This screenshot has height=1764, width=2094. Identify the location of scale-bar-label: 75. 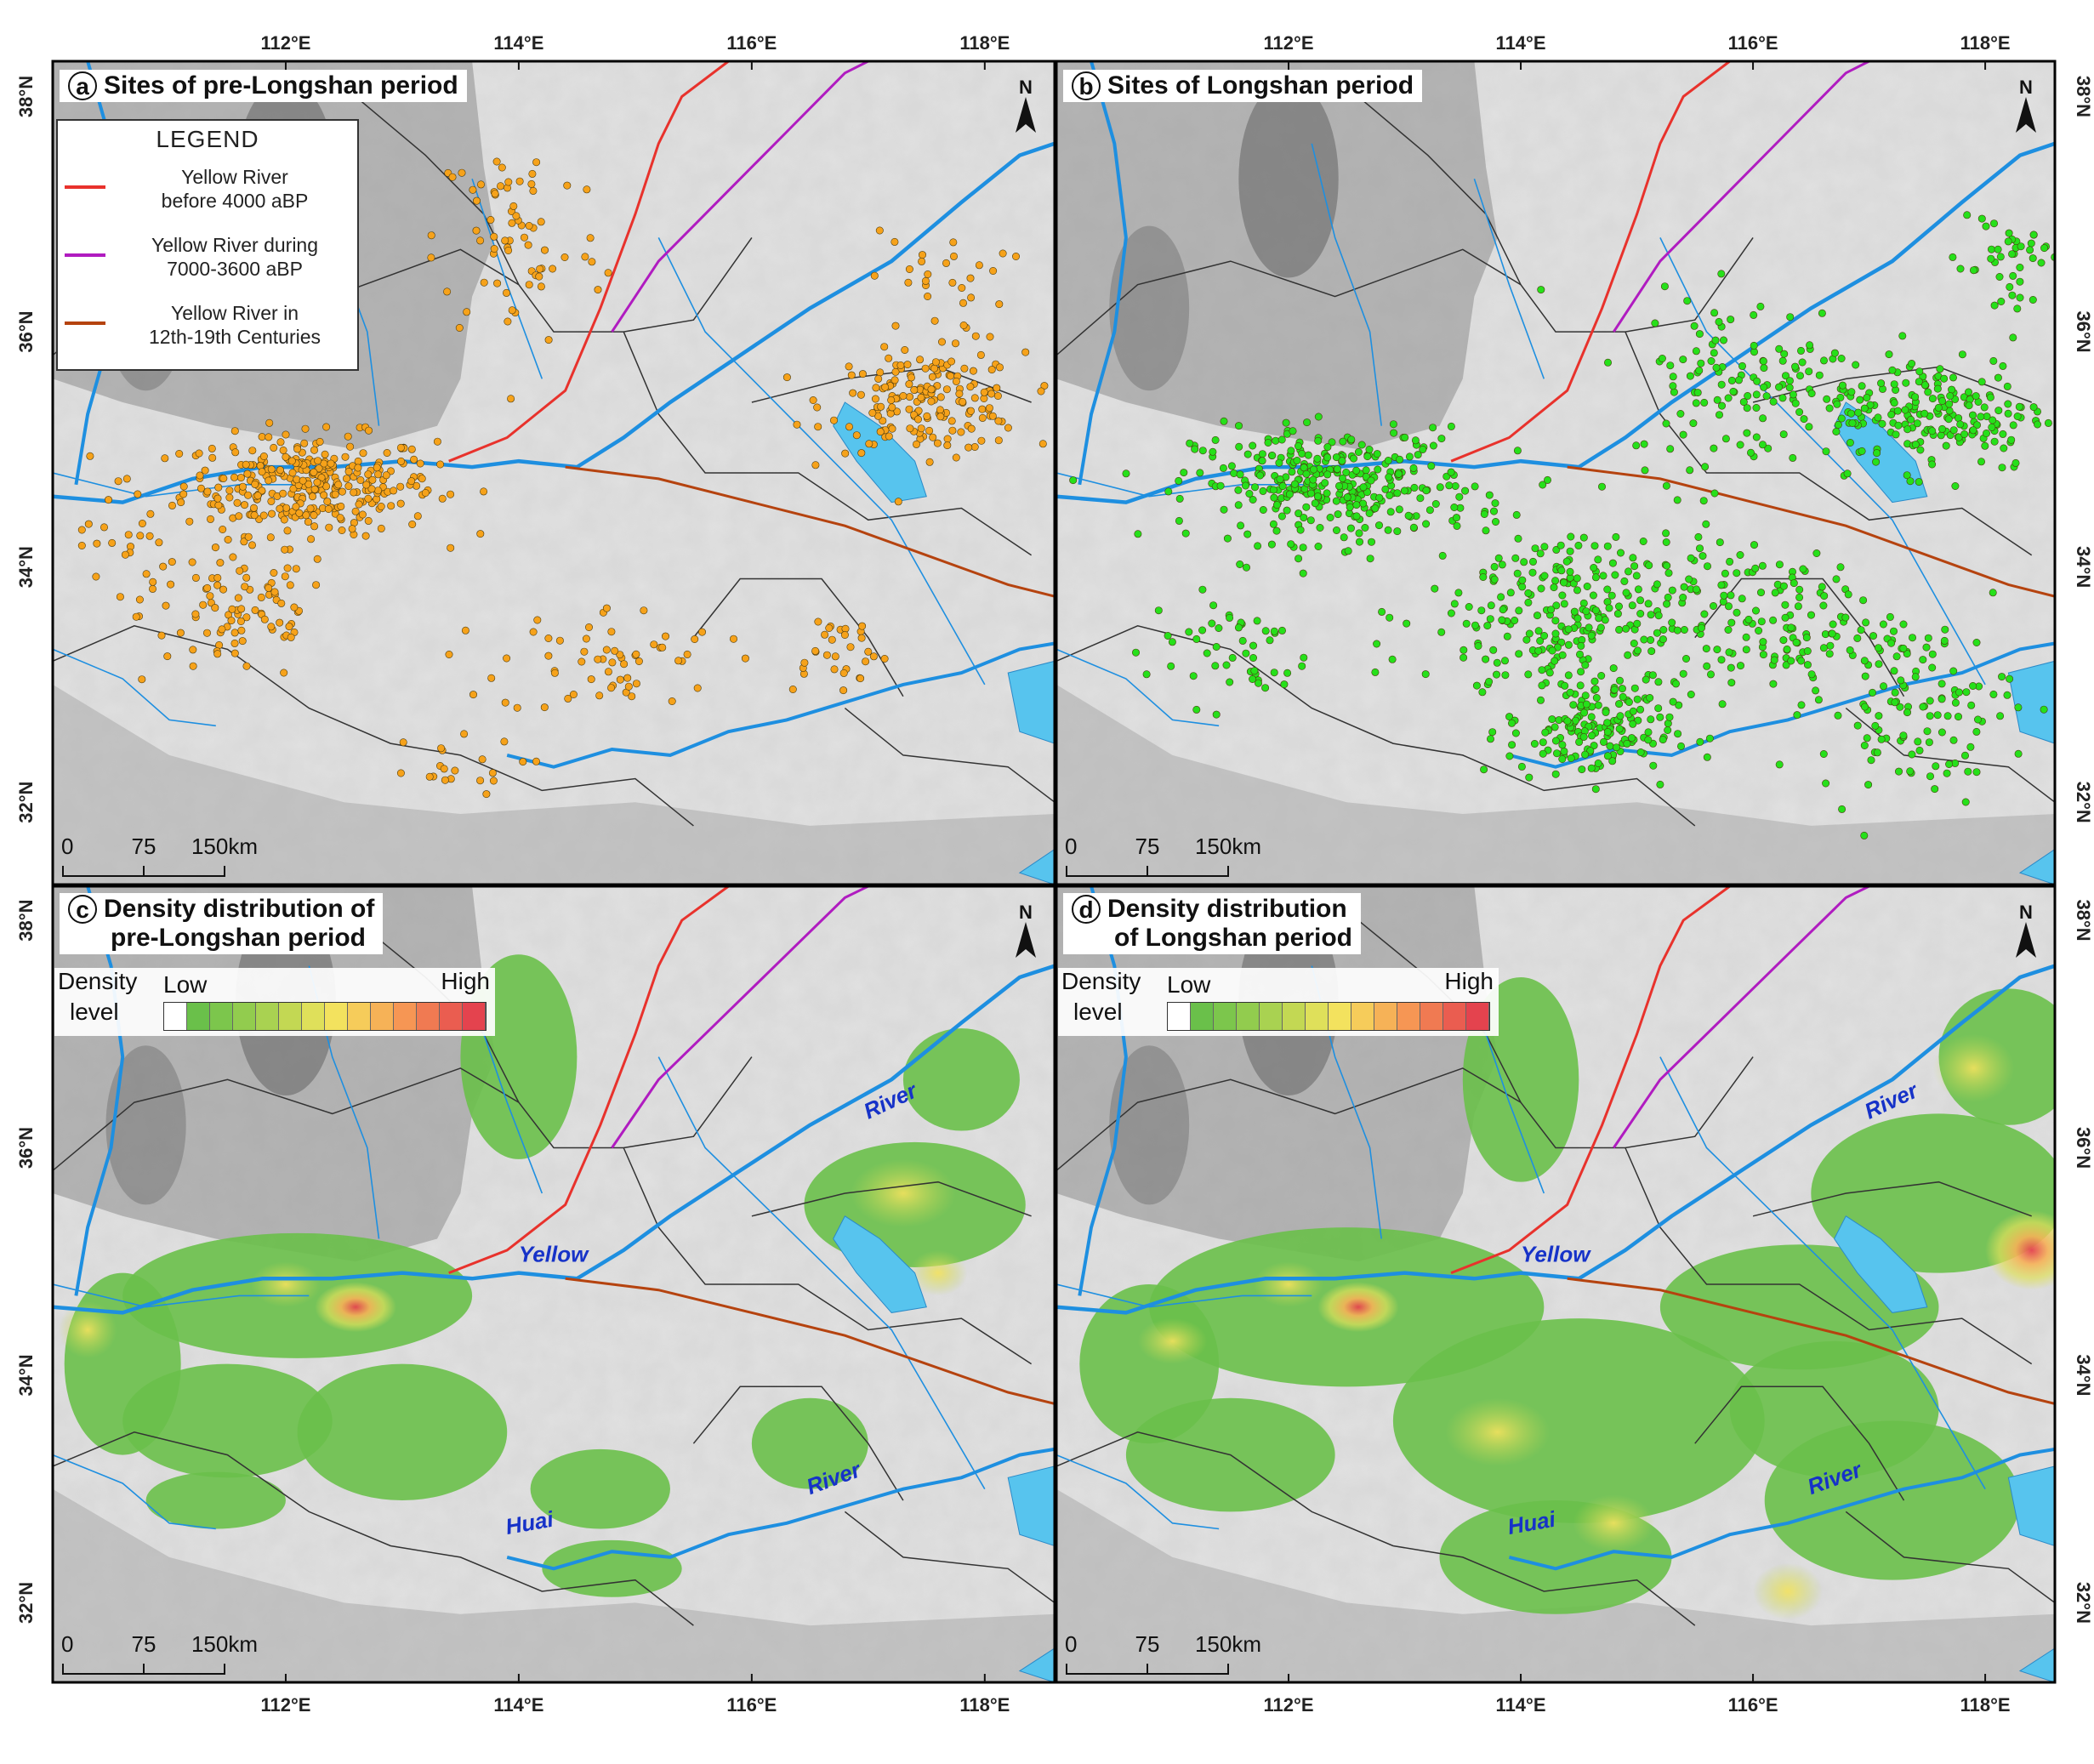
(144, 846).